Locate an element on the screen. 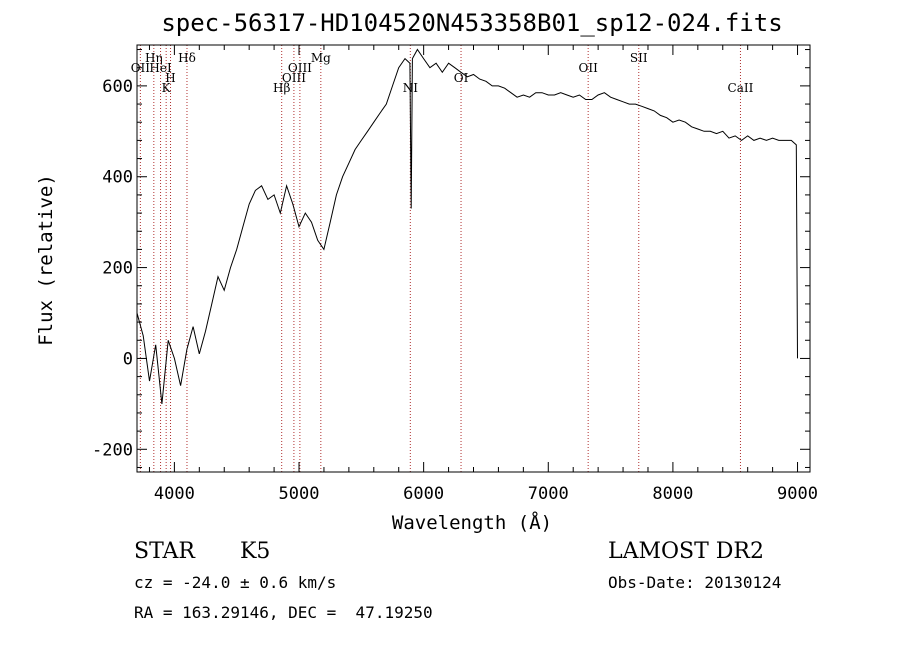 This screenshot has width=900, height=649. spectral-line-label: HeI is located at coordinates (160, 68).